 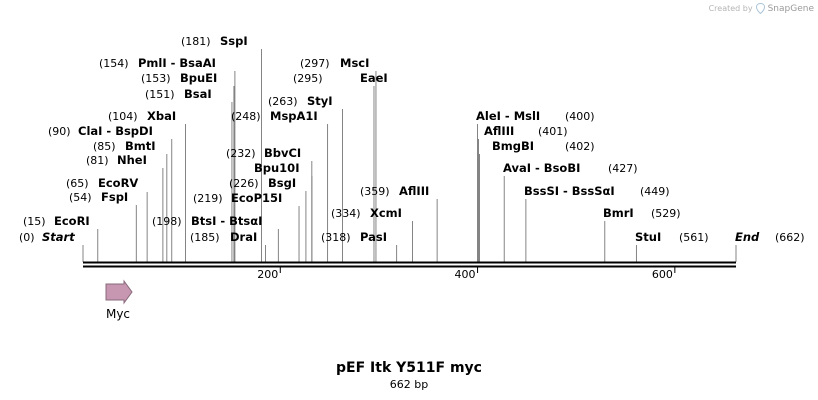 What do you see at coordinates (373, 237) in the screenshot?
I see `site-name-label: PasI` at bounding box center [373, 237].